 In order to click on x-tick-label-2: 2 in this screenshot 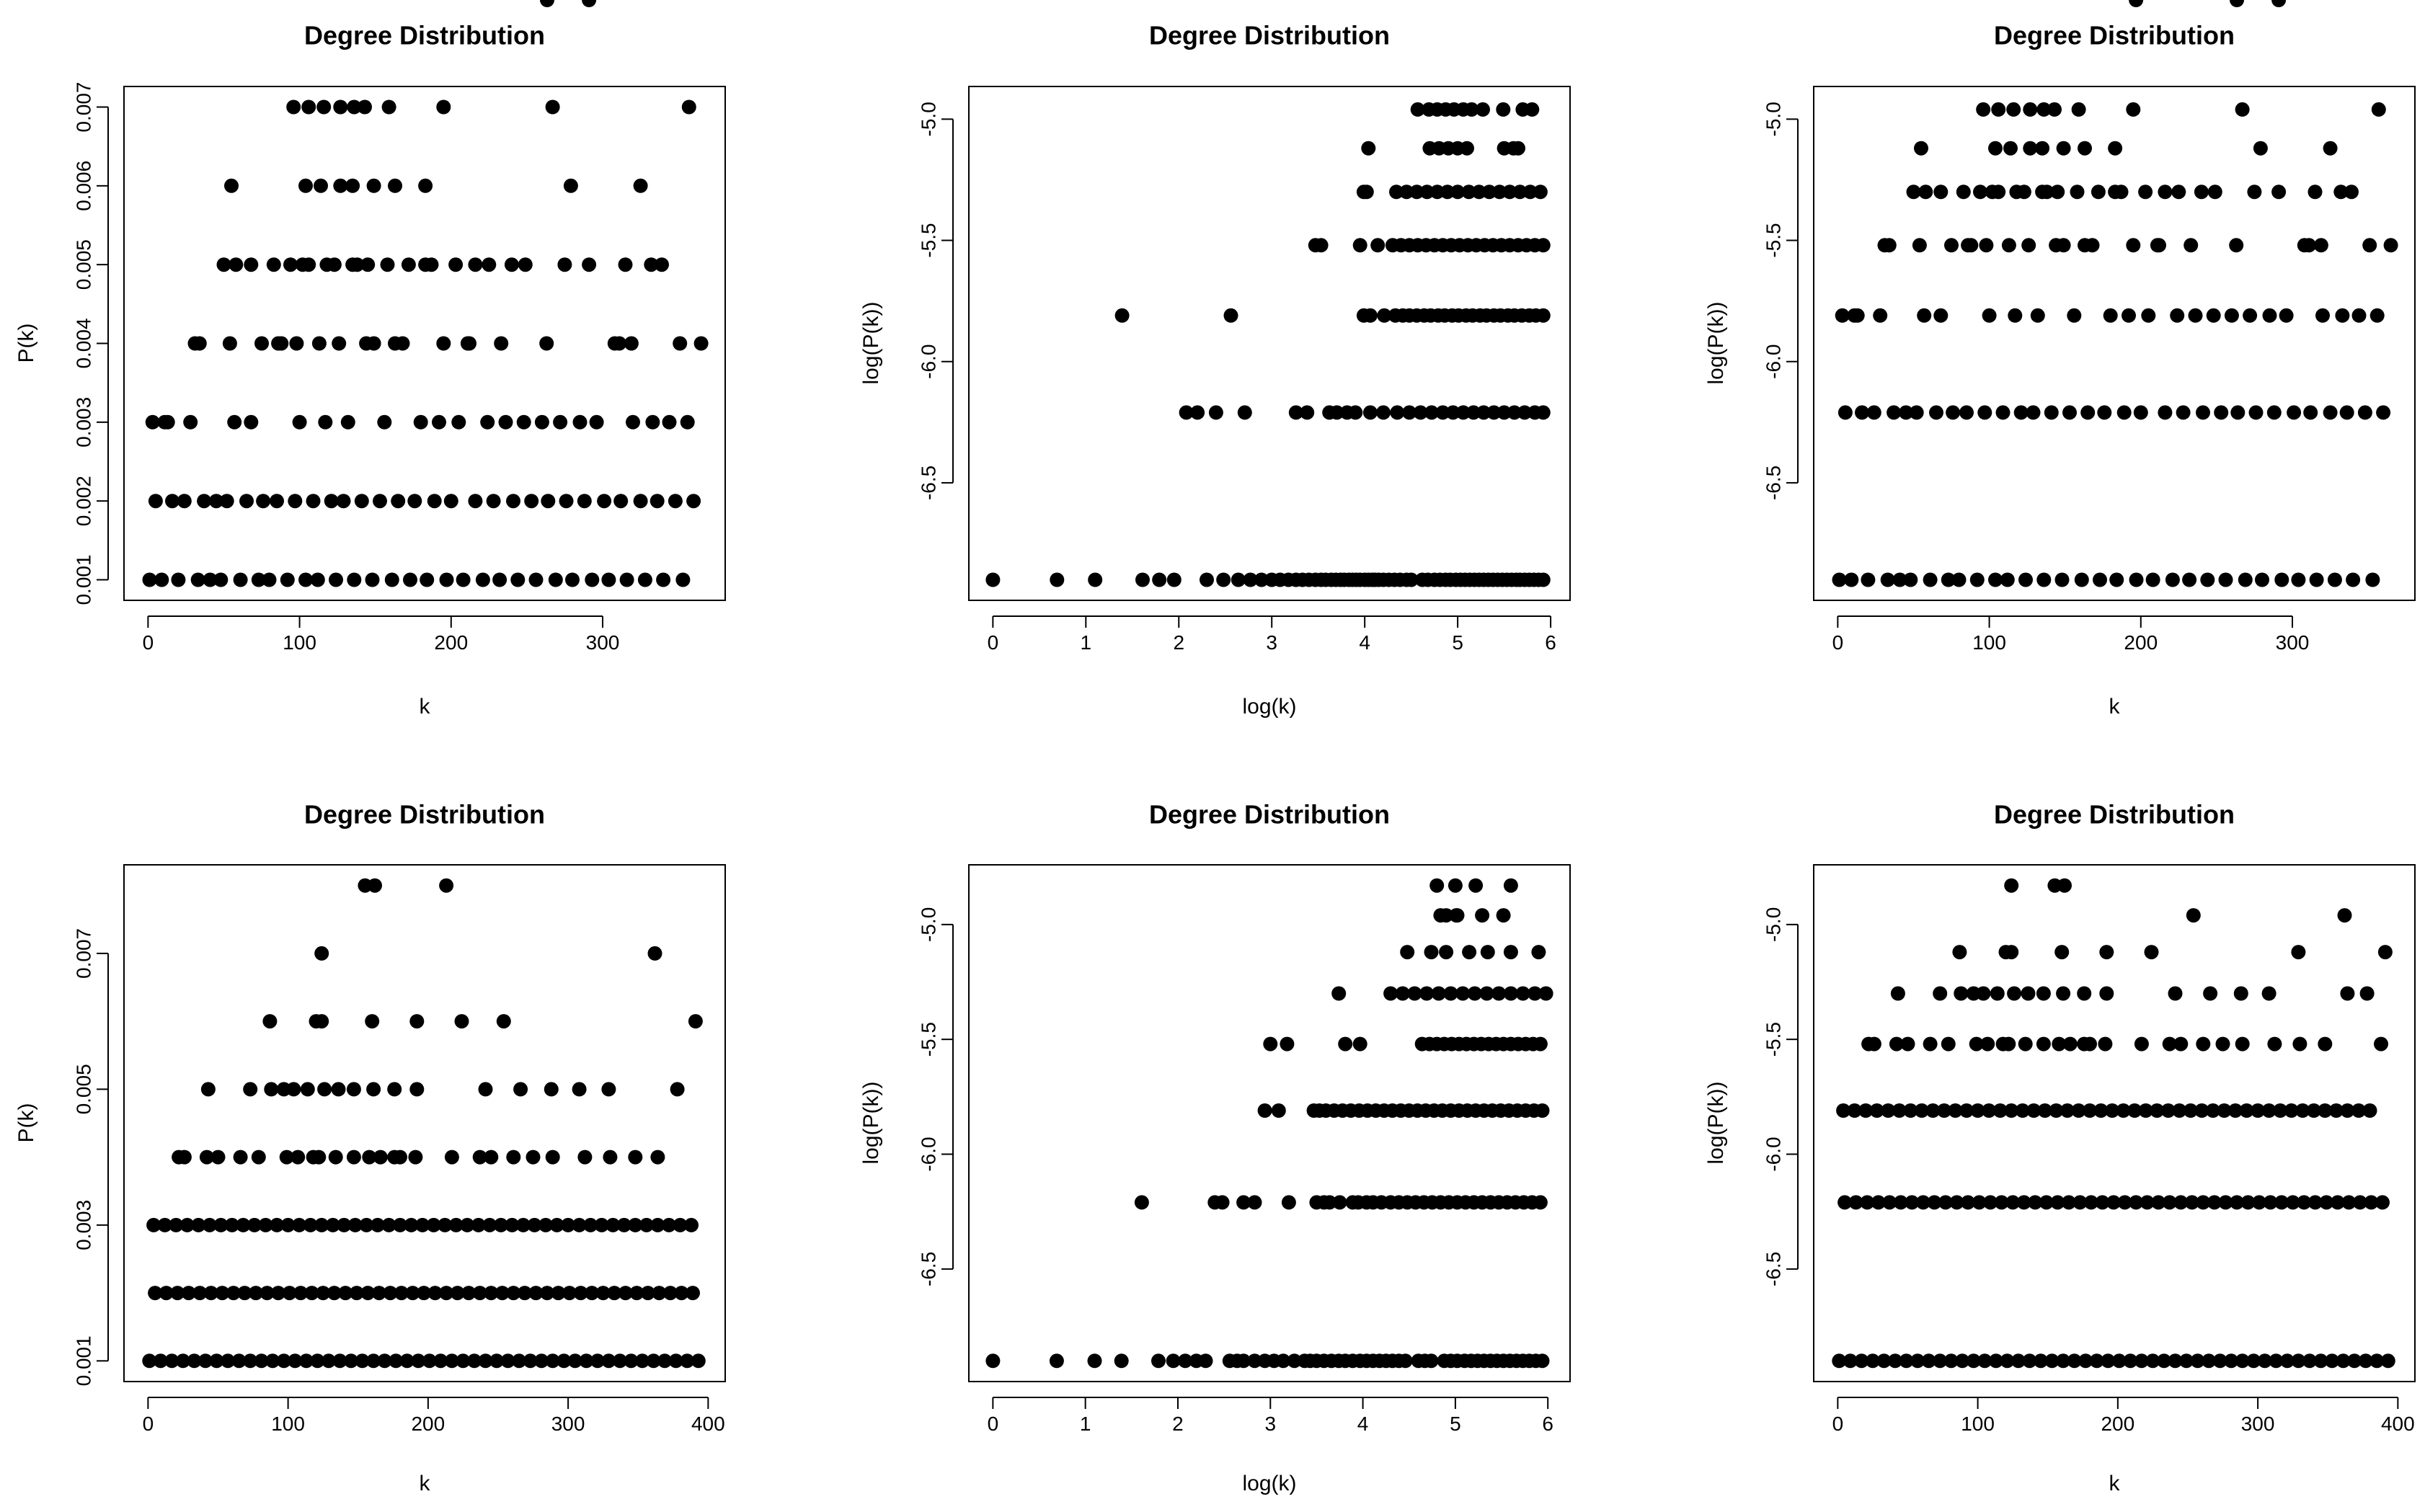, I will do `click(1178, 643)`.